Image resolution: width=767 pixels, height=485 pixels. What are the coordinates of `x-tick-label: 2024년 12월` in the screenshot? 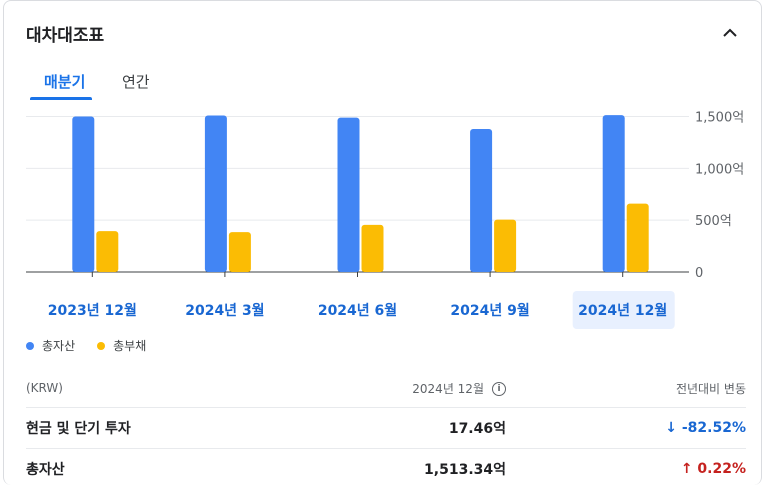 It's located at (622, 310).